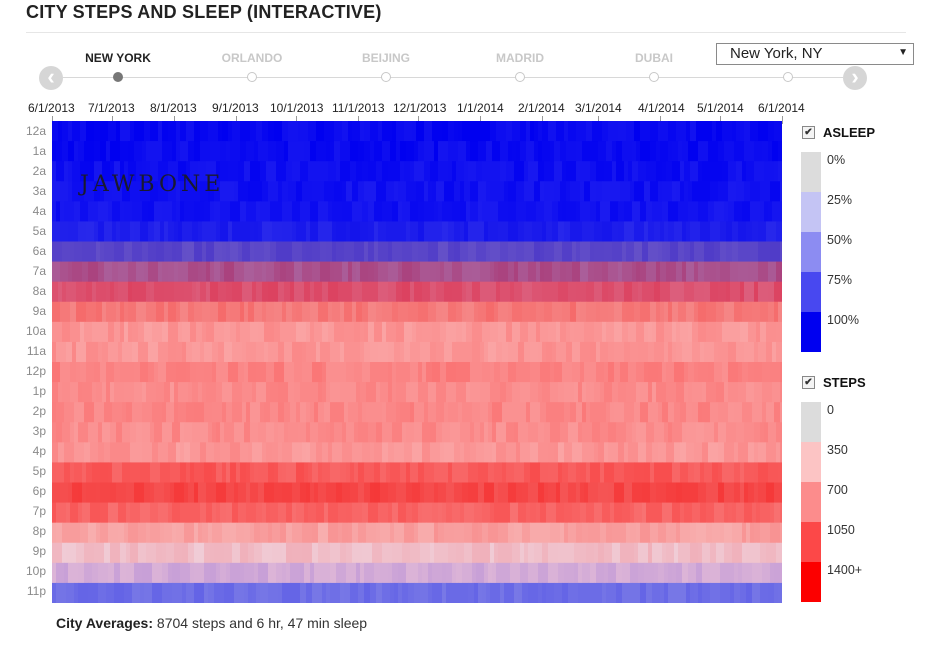  What do you see at coordinates (385, 58) in the screenshot?
I see `city-tab-beijing: BEIJING` at bounding box center [385, 58].